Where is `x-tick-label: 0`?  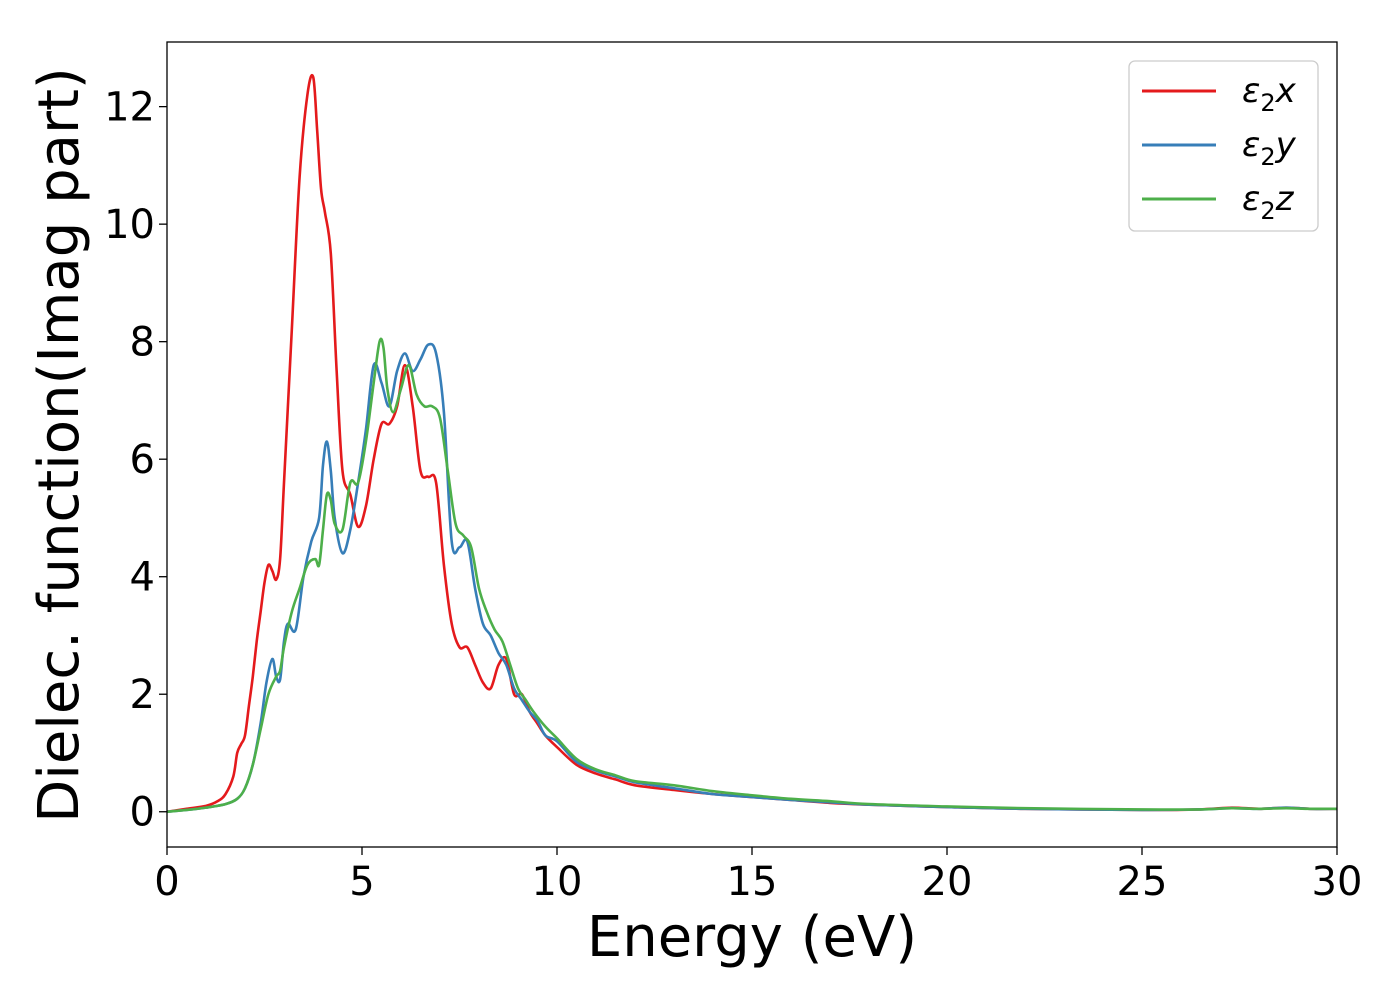
x-tick-label: 0 is located at coordinates (166, 882).